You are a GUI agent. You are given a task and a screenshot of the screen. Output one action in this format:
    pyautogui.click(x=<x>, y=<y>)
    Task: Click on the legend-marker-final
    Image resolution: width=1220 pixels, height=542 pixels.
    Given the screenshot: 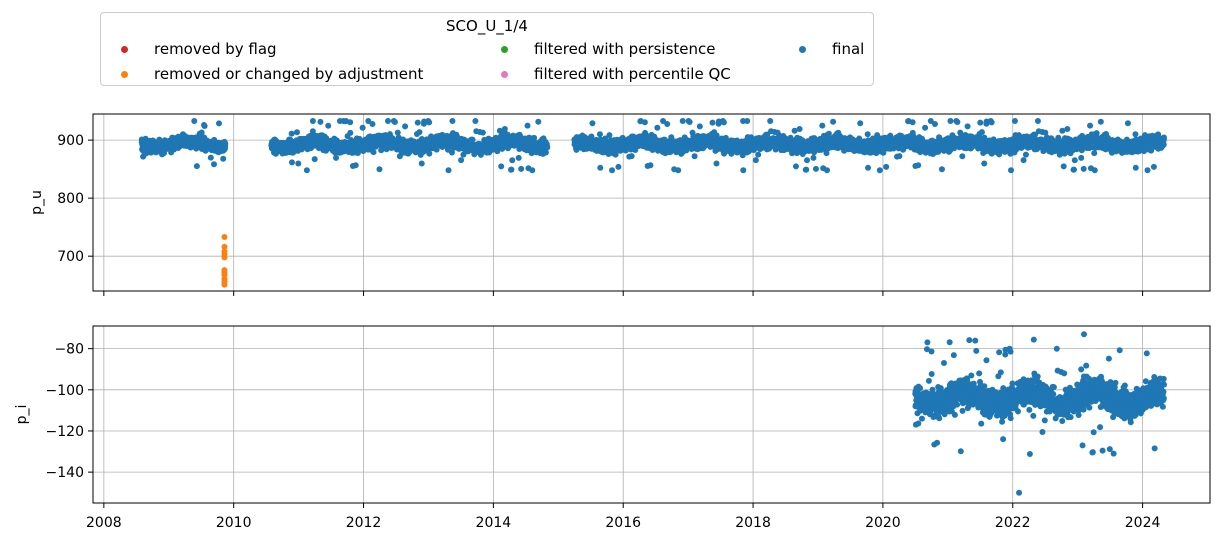 What is the action you would take?
    pyautogui.click(x=802, y=49)
    